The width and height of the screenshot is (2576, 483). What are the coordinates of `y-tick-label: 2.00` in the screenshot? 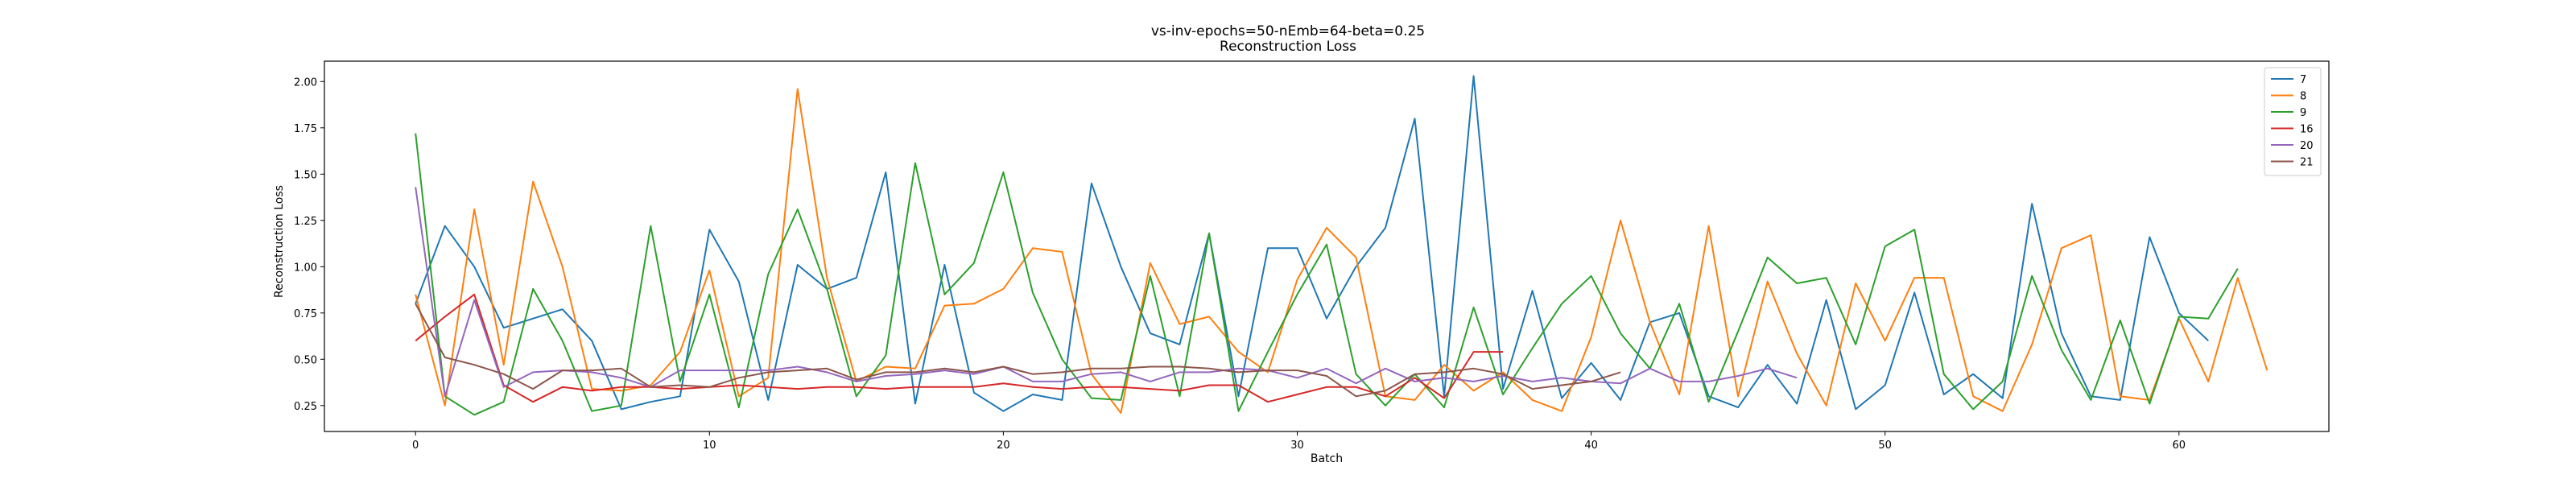 It's located at (305, 82).